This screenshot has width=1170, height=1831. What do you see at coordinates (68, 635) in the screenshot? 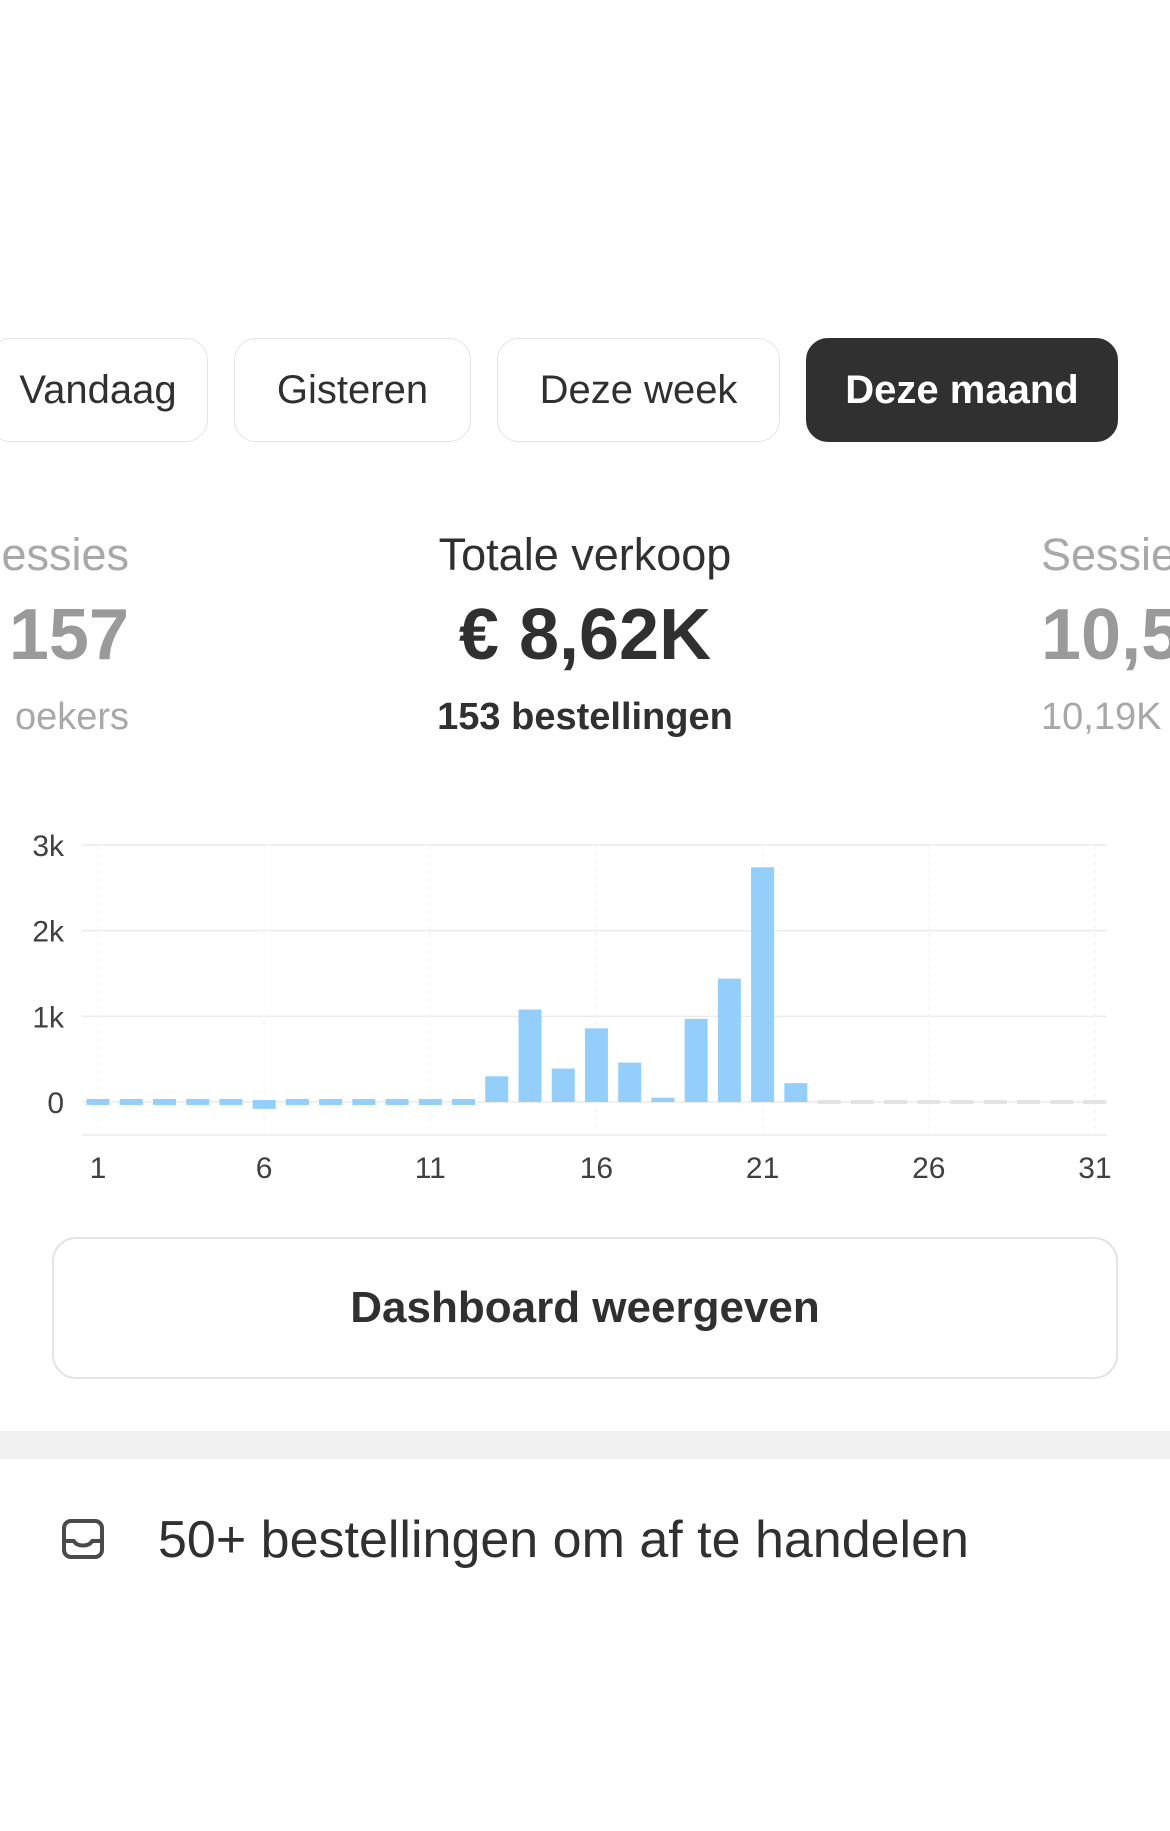
I see `metric-value: 157` at bounding box center [68, 635].